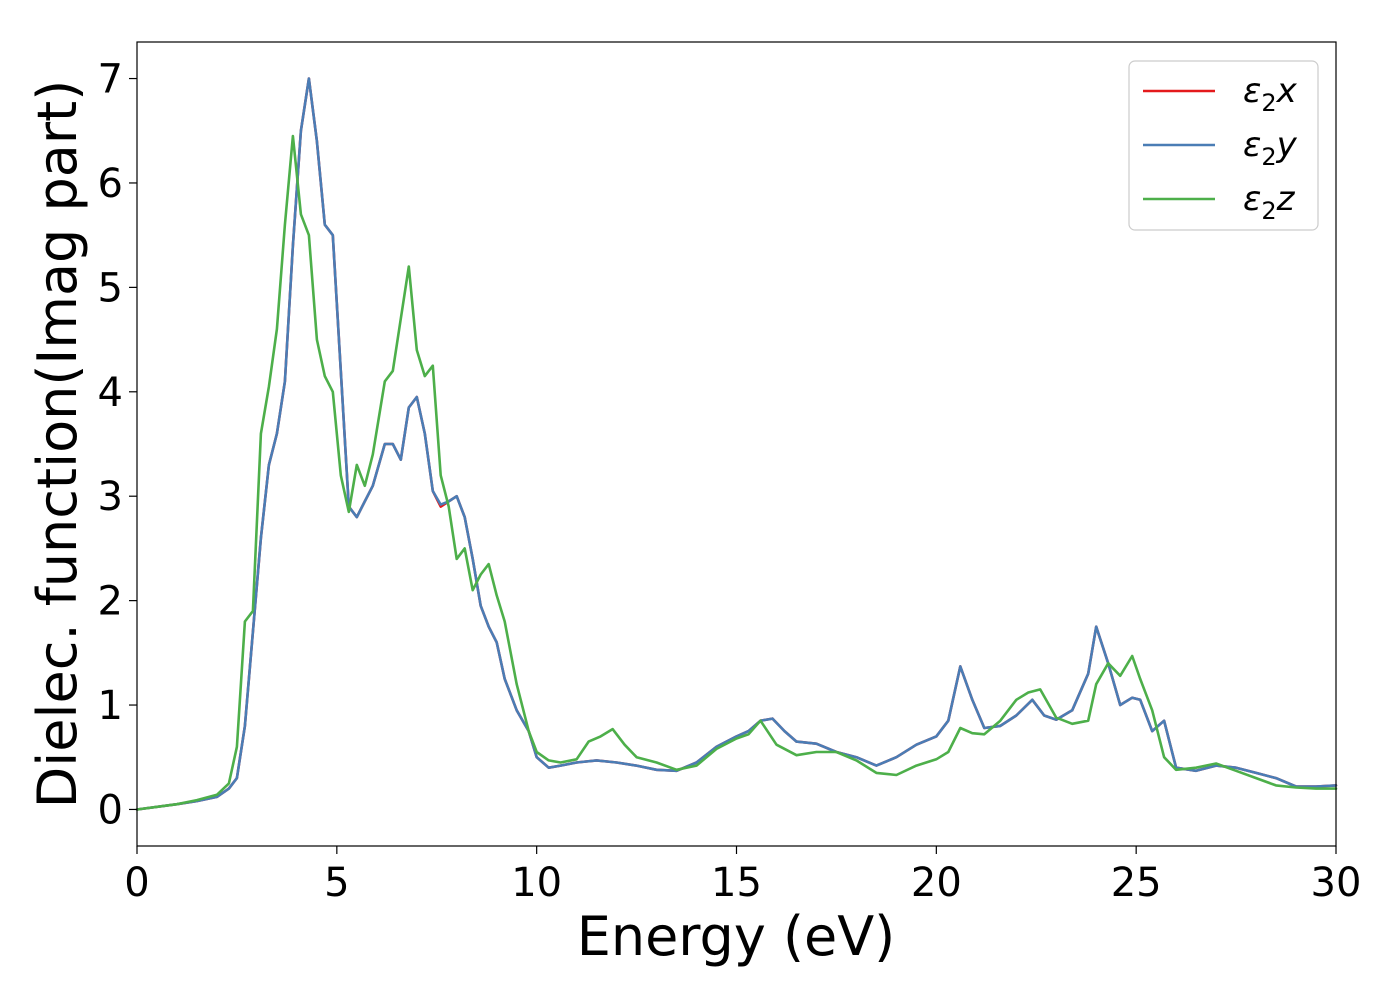 The image size is (1400, 1000). Describe the element at coordinates (110, 288) in the screenshot. I see `y-tick-label: 5` at that location.